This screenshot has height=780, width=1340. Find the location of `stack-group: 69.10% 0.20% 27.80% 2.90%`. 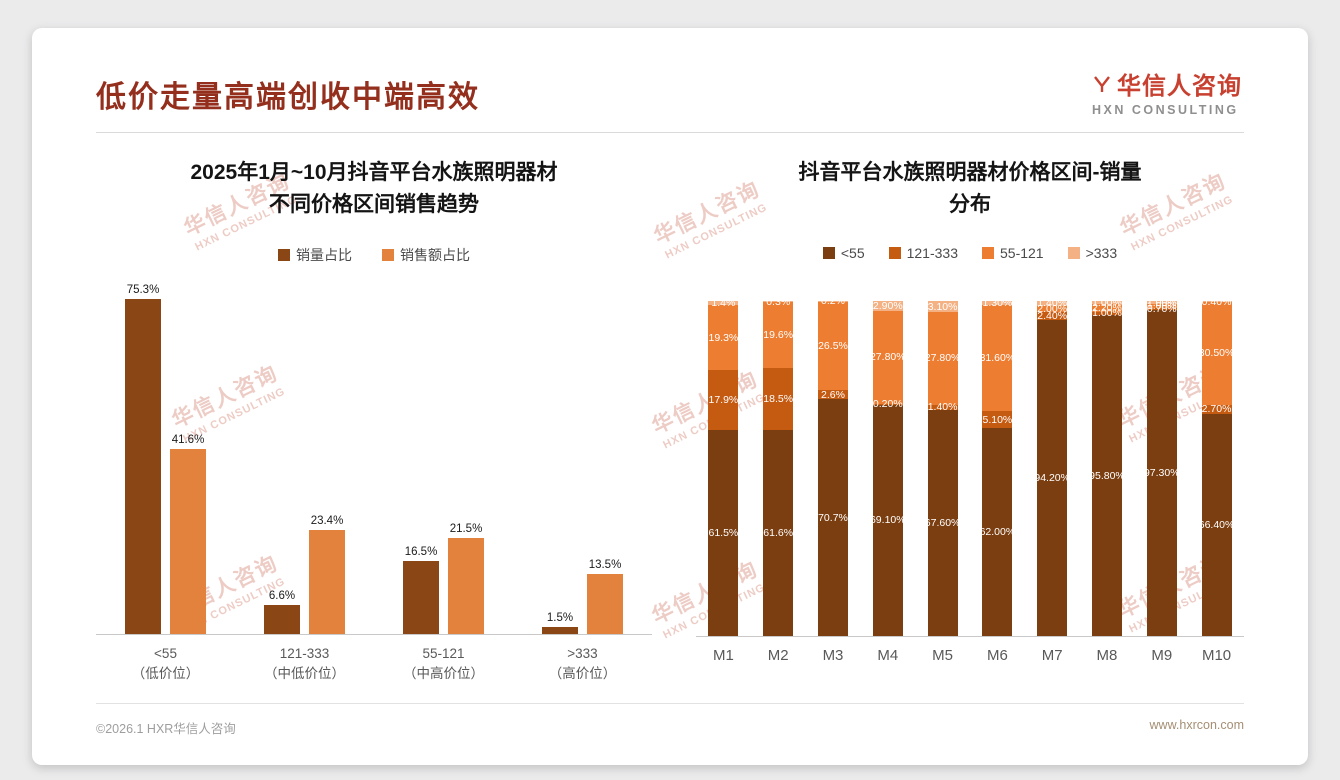

stack-group: 69.10% 0.20% 27.80% 2.90% is located at coordinates (887, 468).